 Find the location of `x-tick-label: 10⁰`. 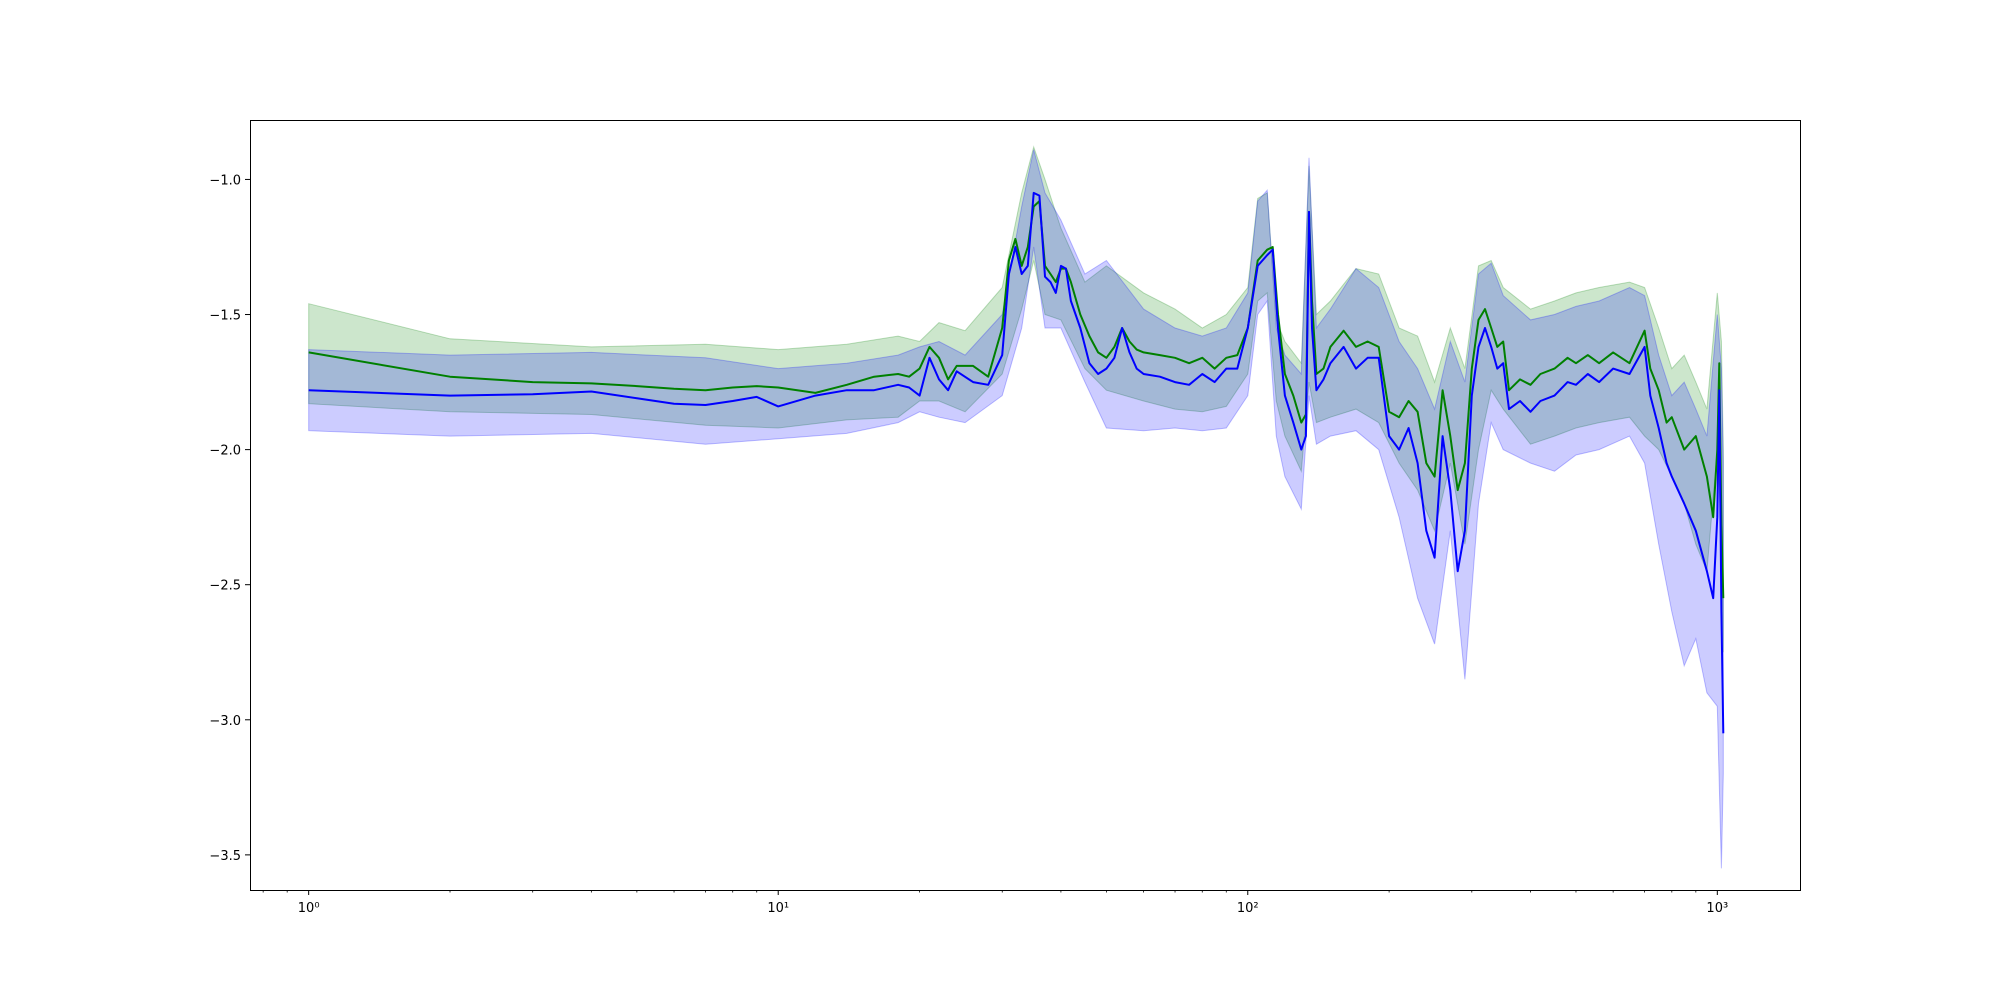

x-tick-label: 10⁰ is located at coordinates (309, 908).